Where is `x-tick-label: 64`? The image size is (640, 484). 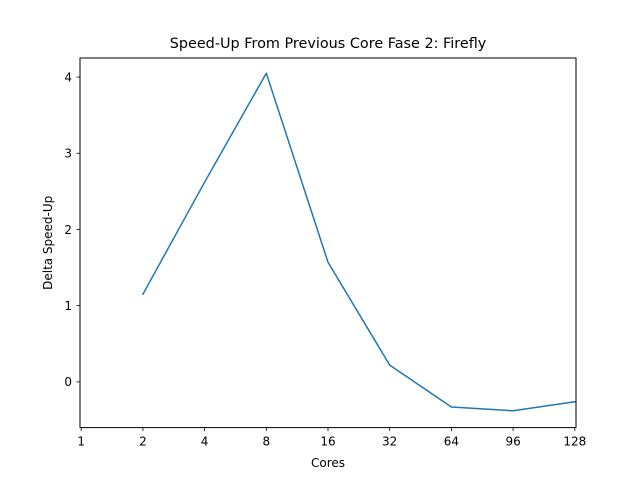
x-tick-label: 64 is located at coordinates (451, 442).